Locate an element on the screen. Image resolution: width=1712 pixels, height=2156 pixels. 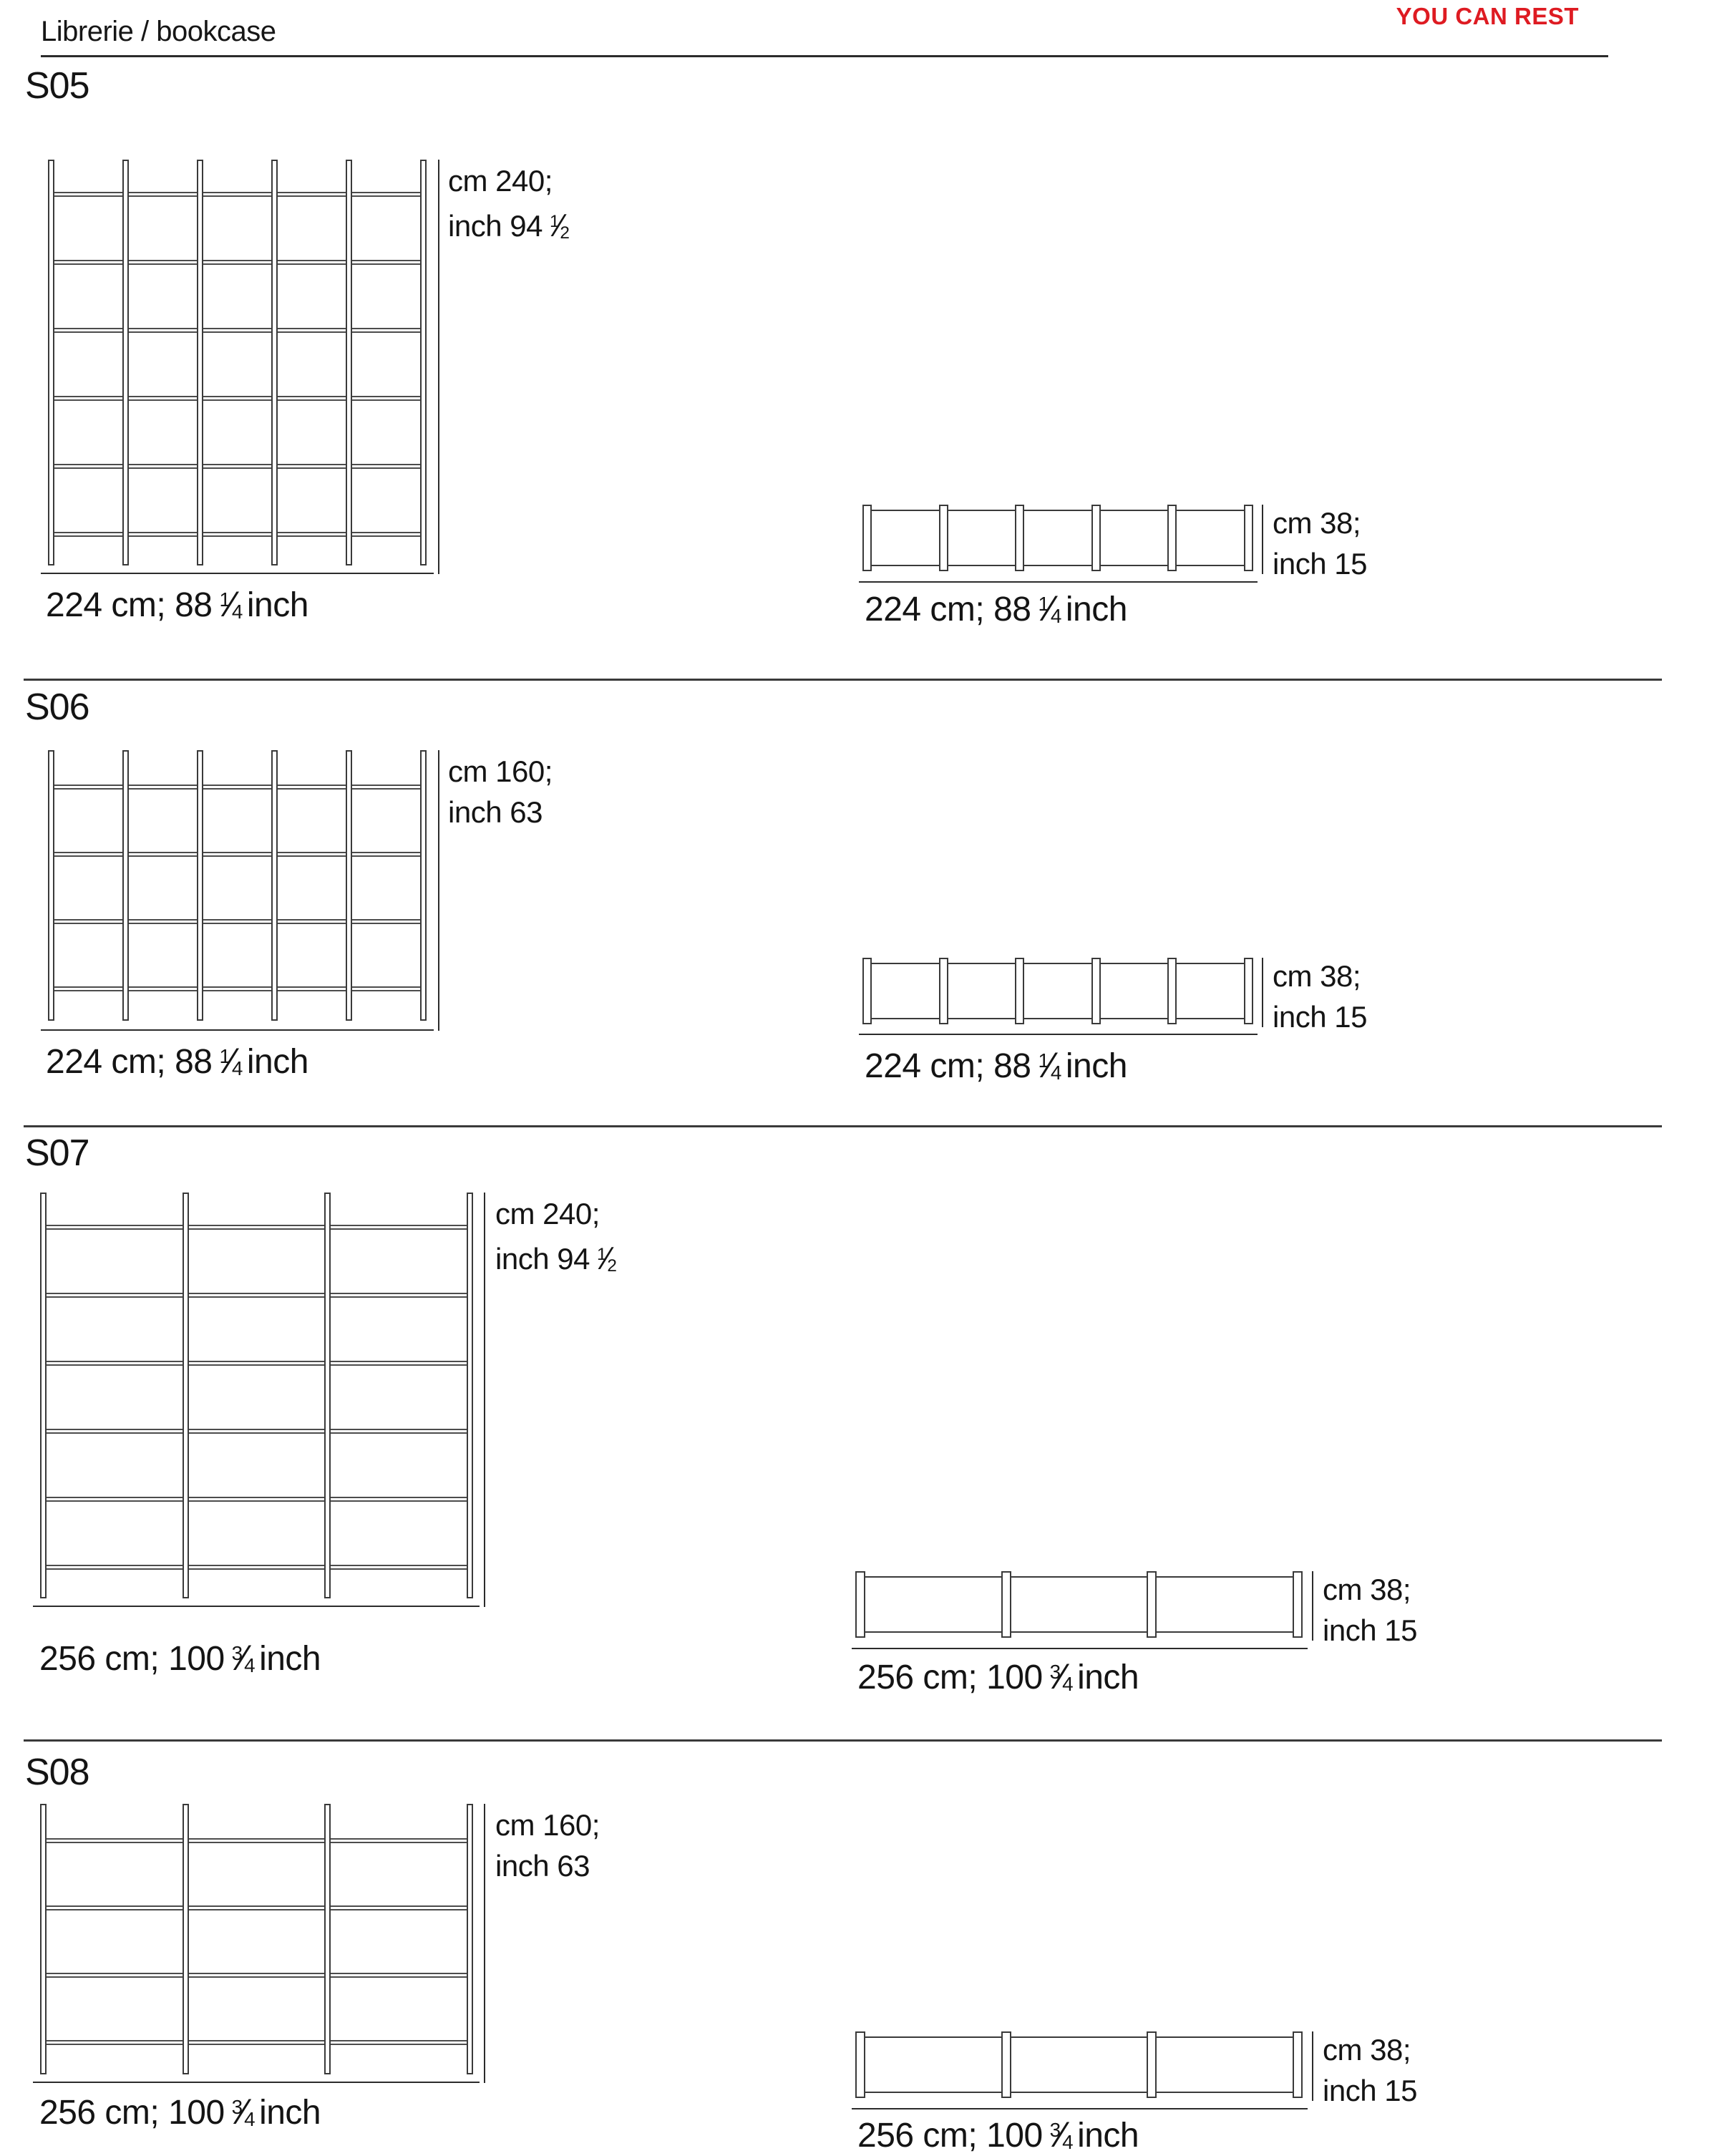
dimension-cm-line: cm 38; is located at coordinates (1367, 1589).